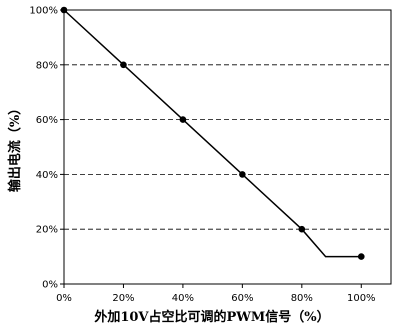 Image resolution: width=401 pixels, height=329 pixels. What do you see at coordinates (43, 11) in the screenshot?
I see `y-tick-label: 100%` at bounding box center [43, 11].